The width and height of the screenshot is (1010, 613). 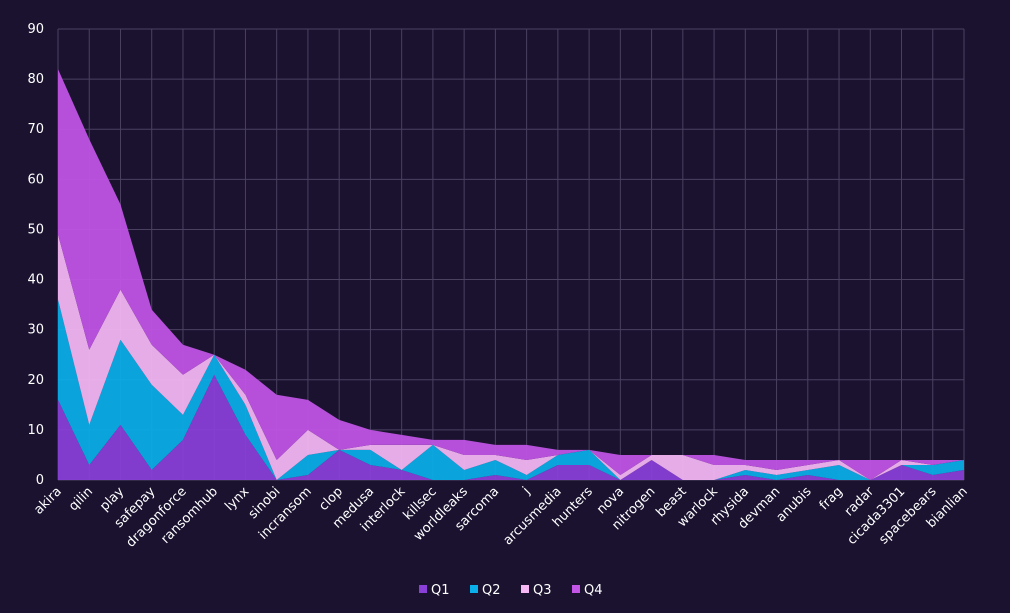 What do you see at coordinates (81, 499) in the screenshot?
I see `x-tick-label: qilin` at bounding box center [81, 499].